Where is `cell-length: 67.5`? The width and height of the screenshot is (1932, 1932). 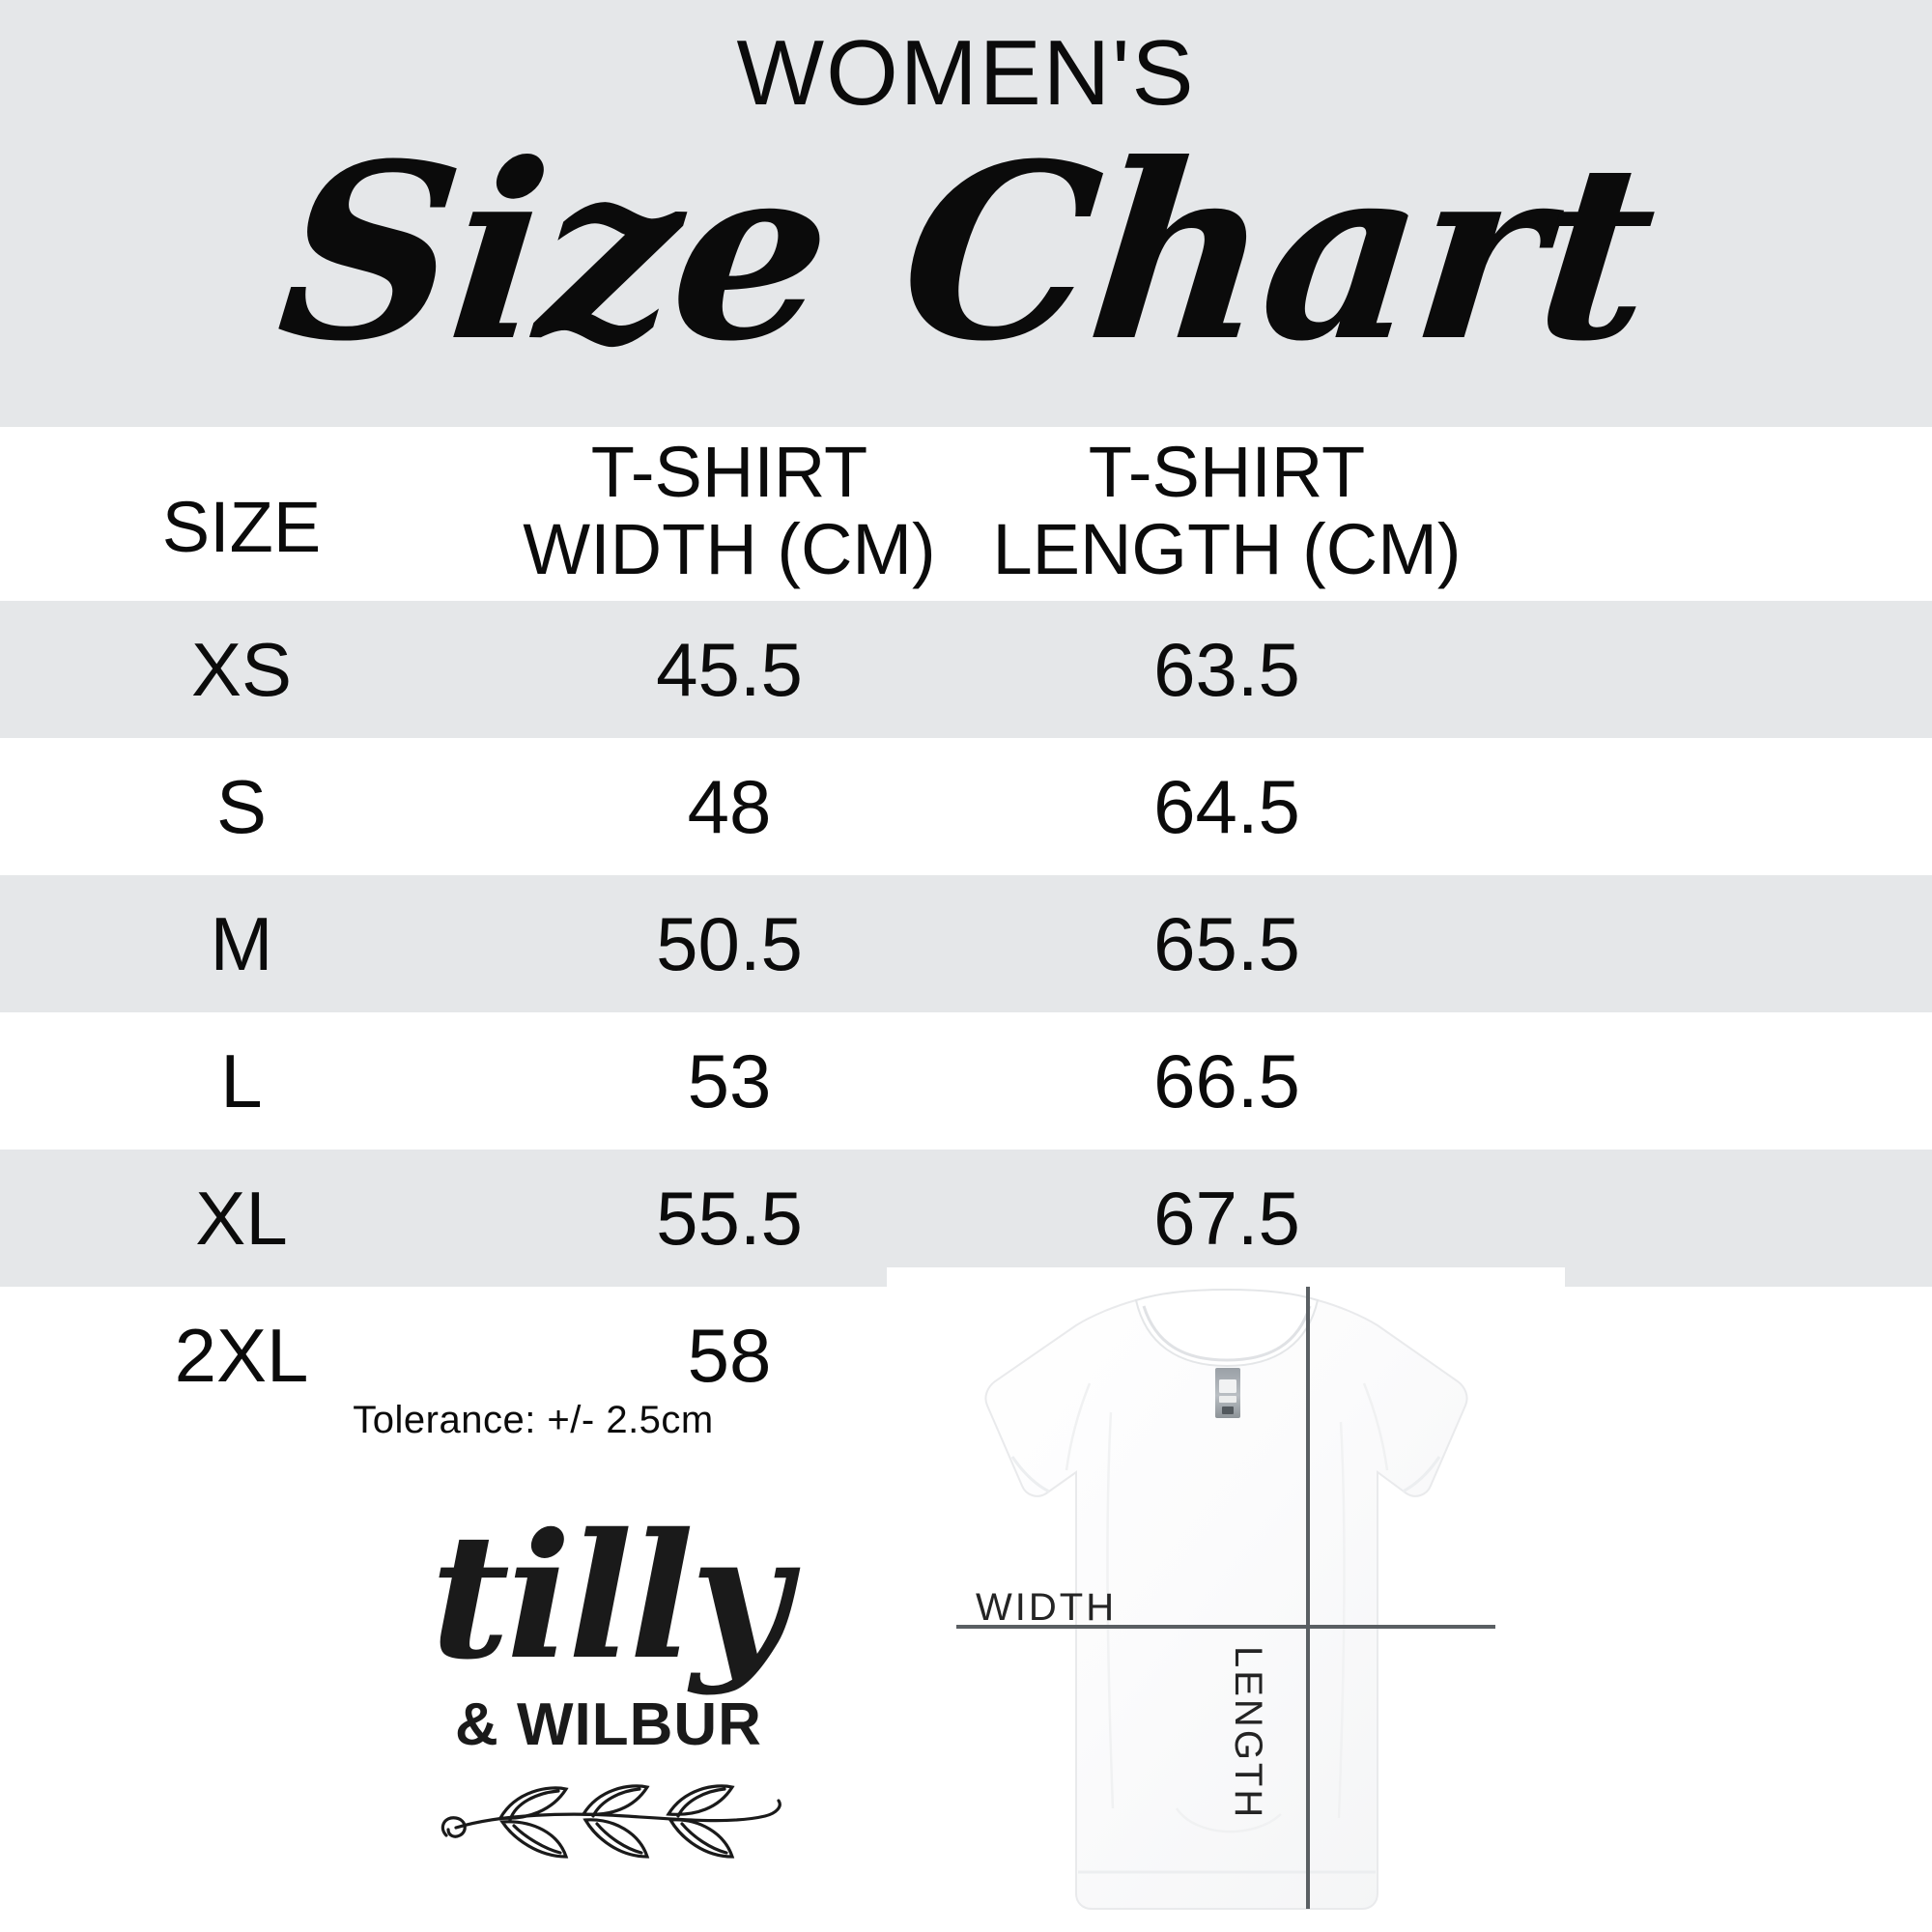 cell-length: 67.5 is located at coordinates (1226, 1218).